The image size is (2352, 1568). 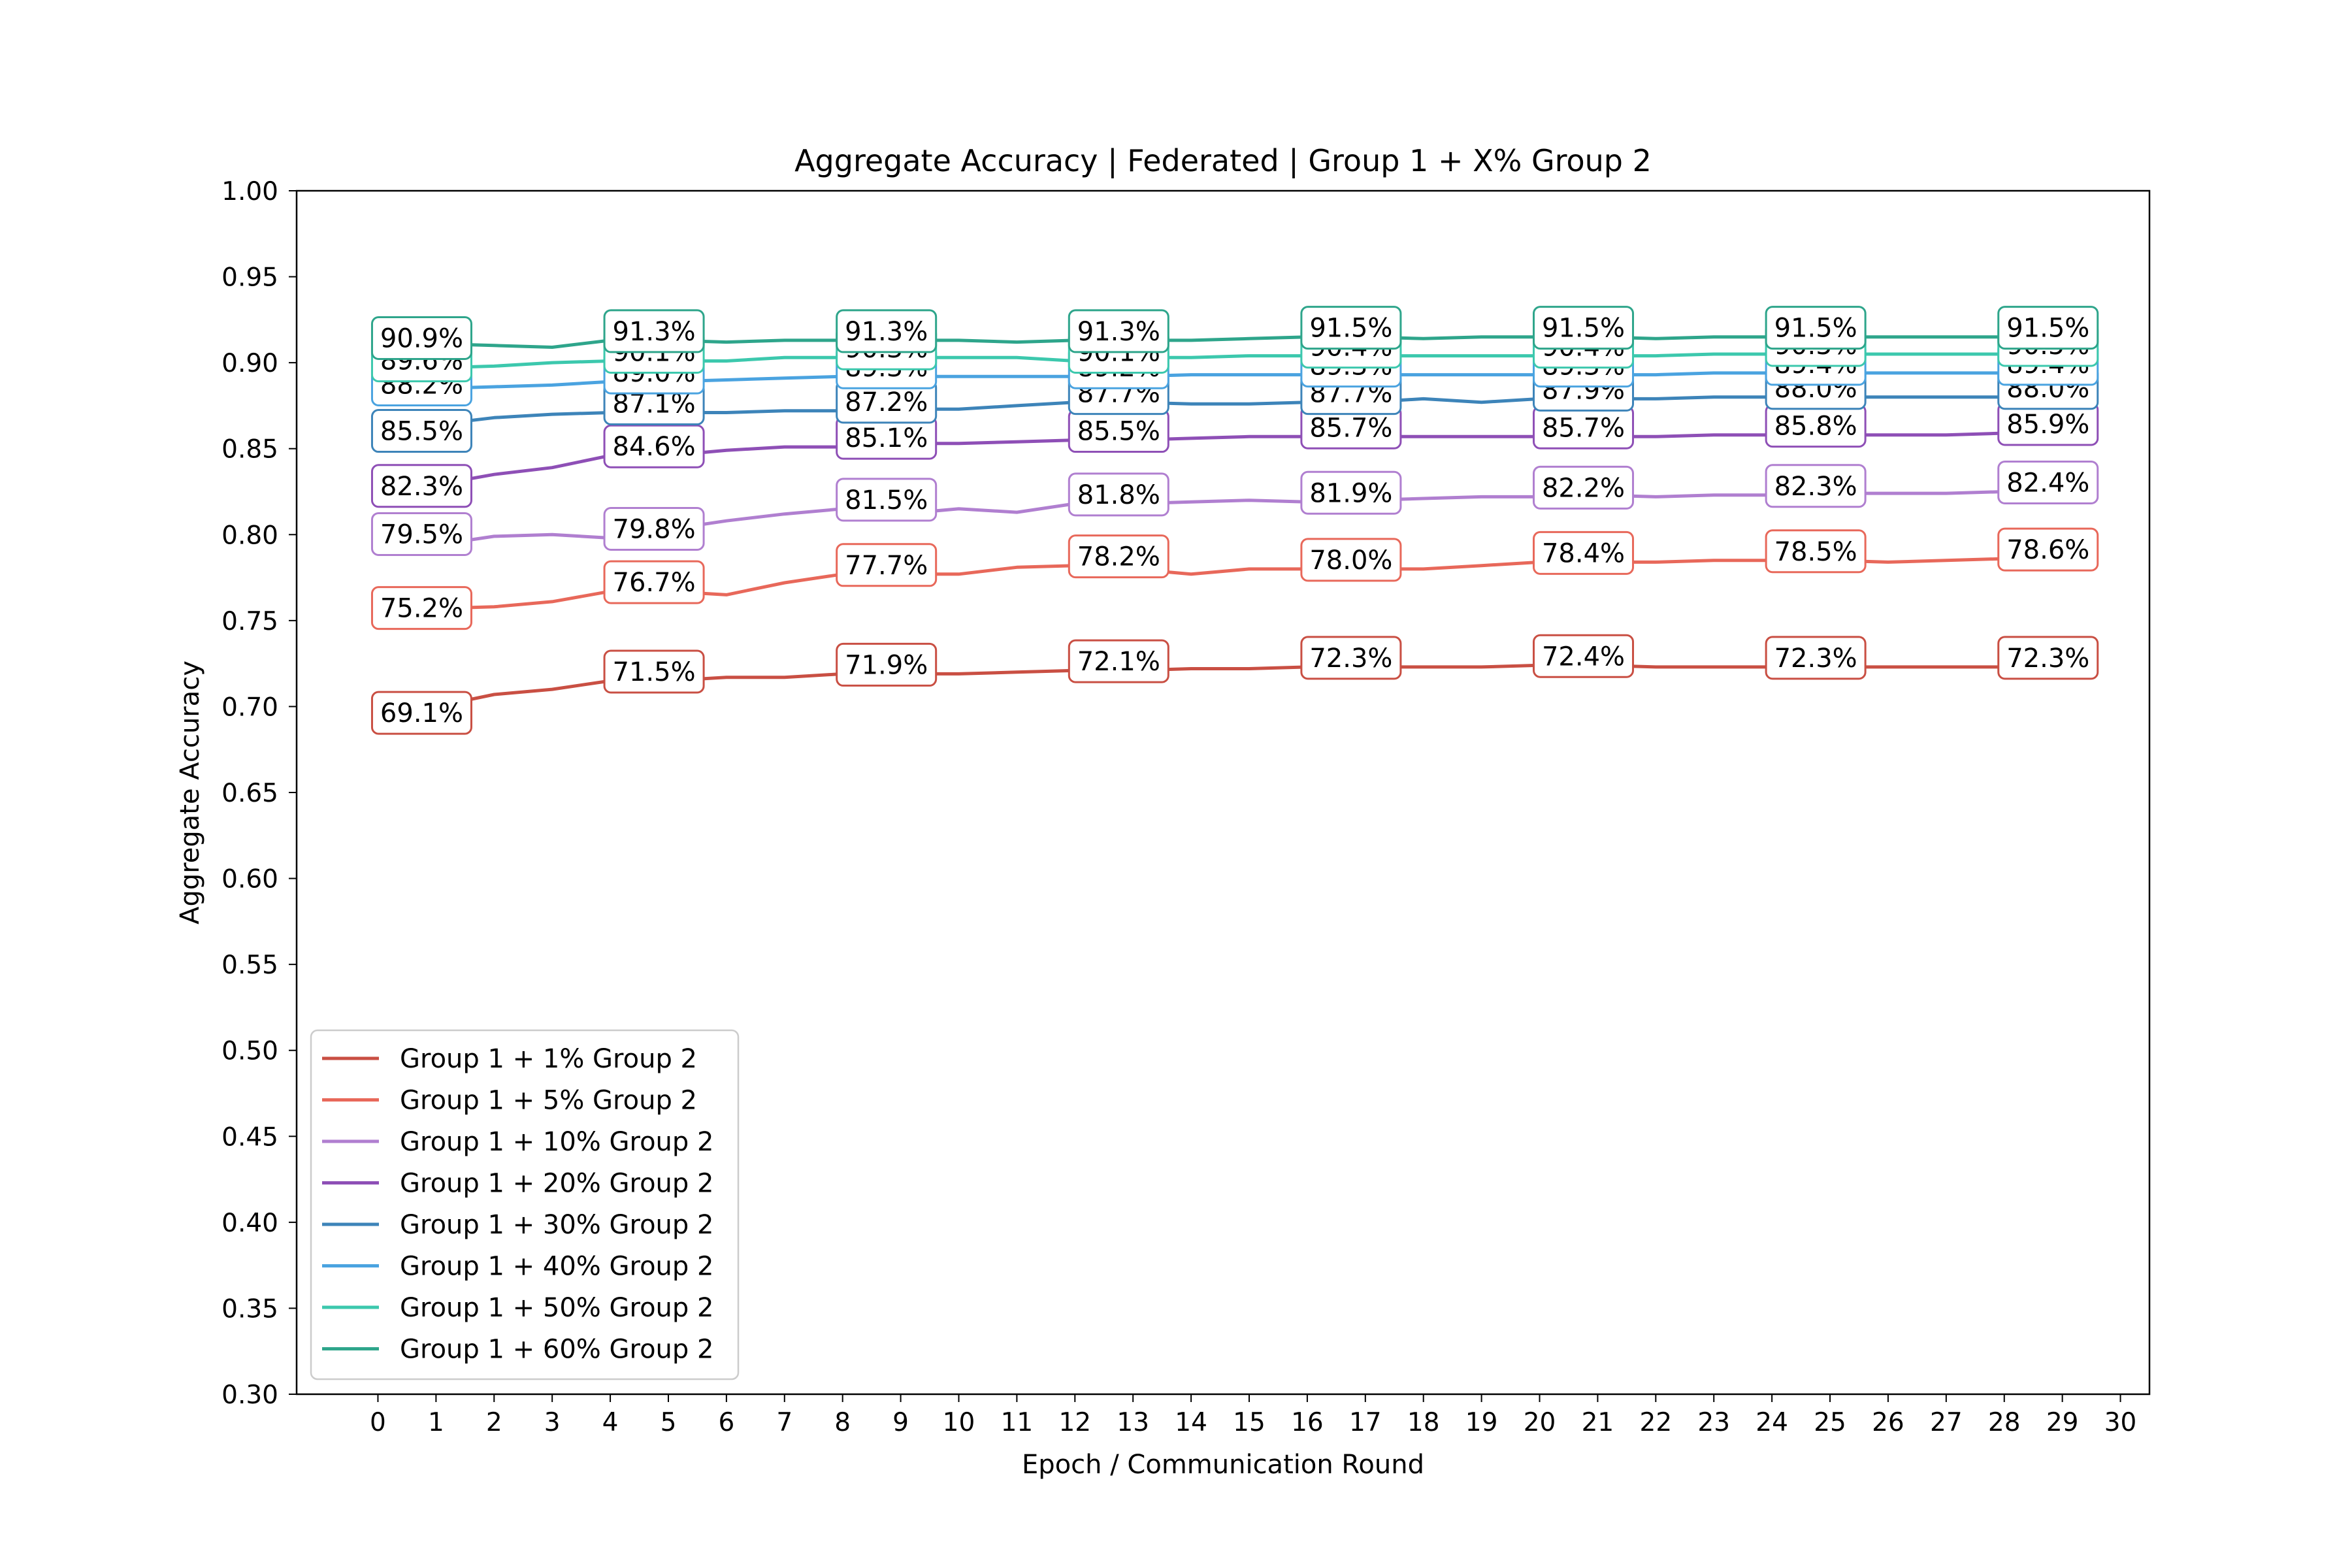 I want to click on data-label-text: 81.9%, so click(x=1350, y=493).